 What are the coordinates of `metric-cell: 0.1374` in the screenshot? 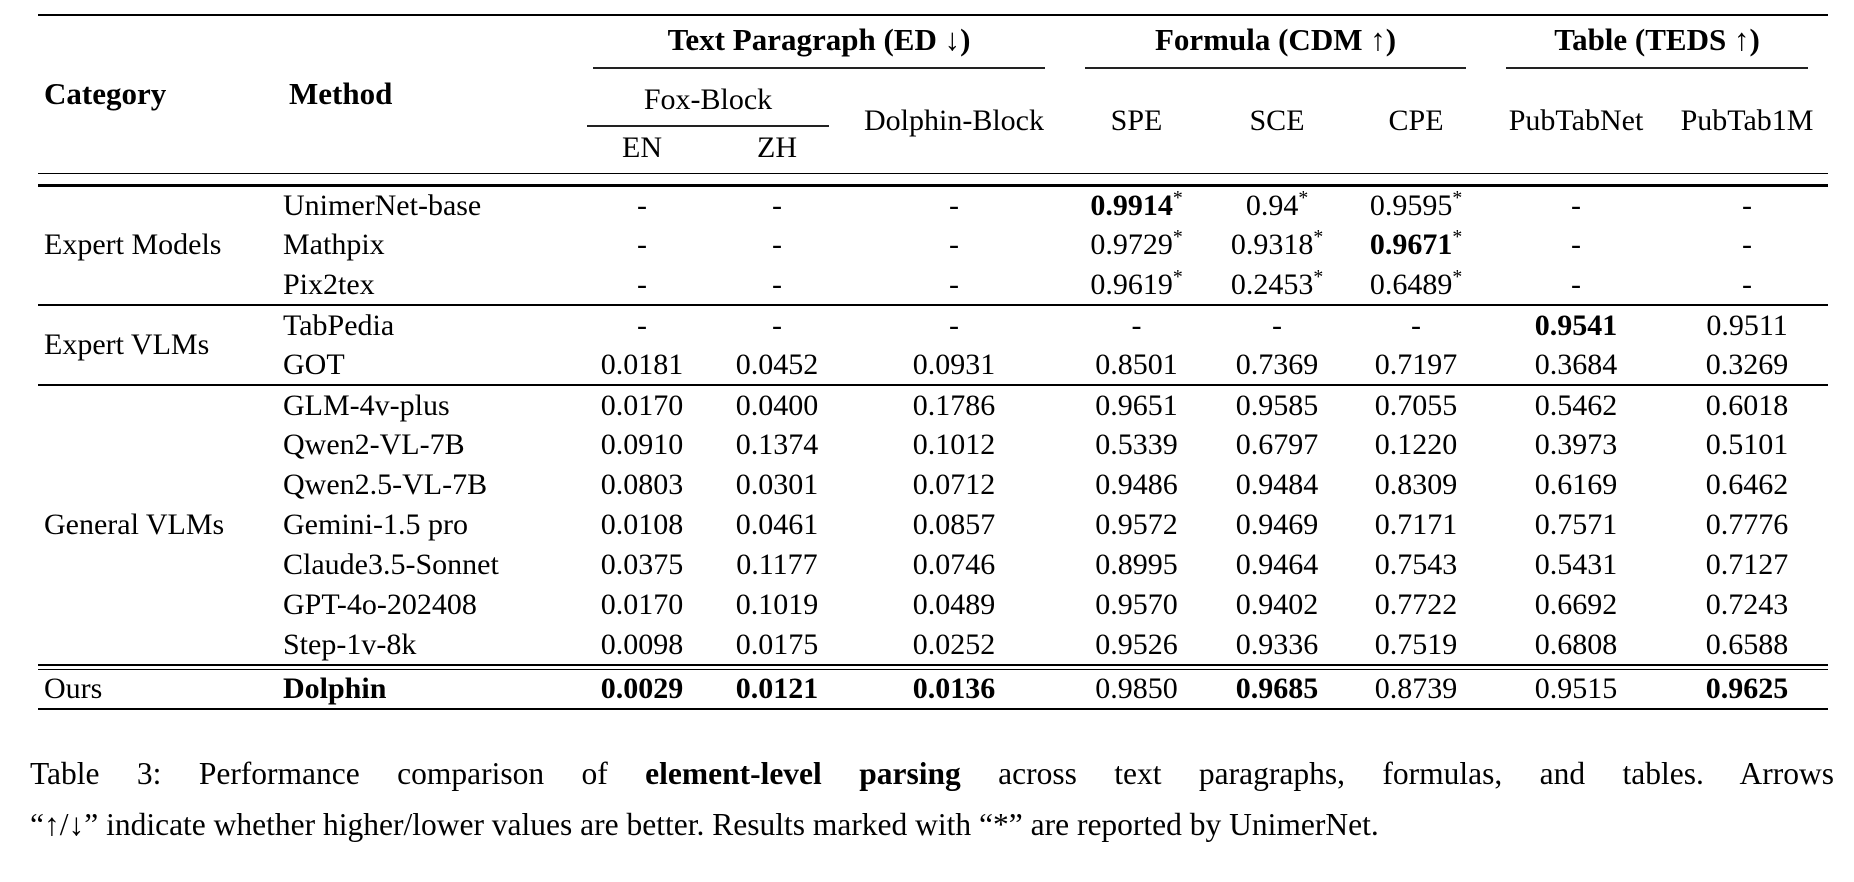 It's located at (777, 444).